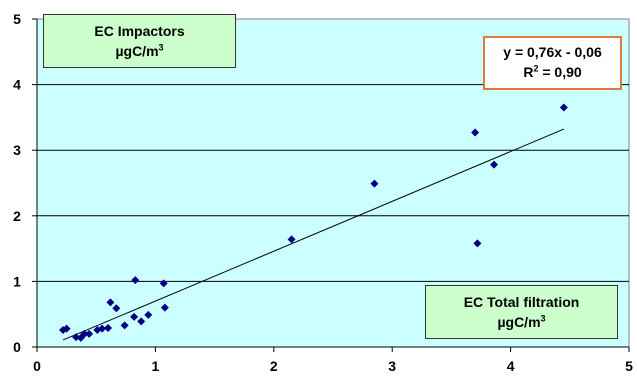  What do you see at coordinates (25, 183) in the screenshot?
I see `y-tick-labels: 0 1 2 3 4 5` at bounding box center [25, 183].